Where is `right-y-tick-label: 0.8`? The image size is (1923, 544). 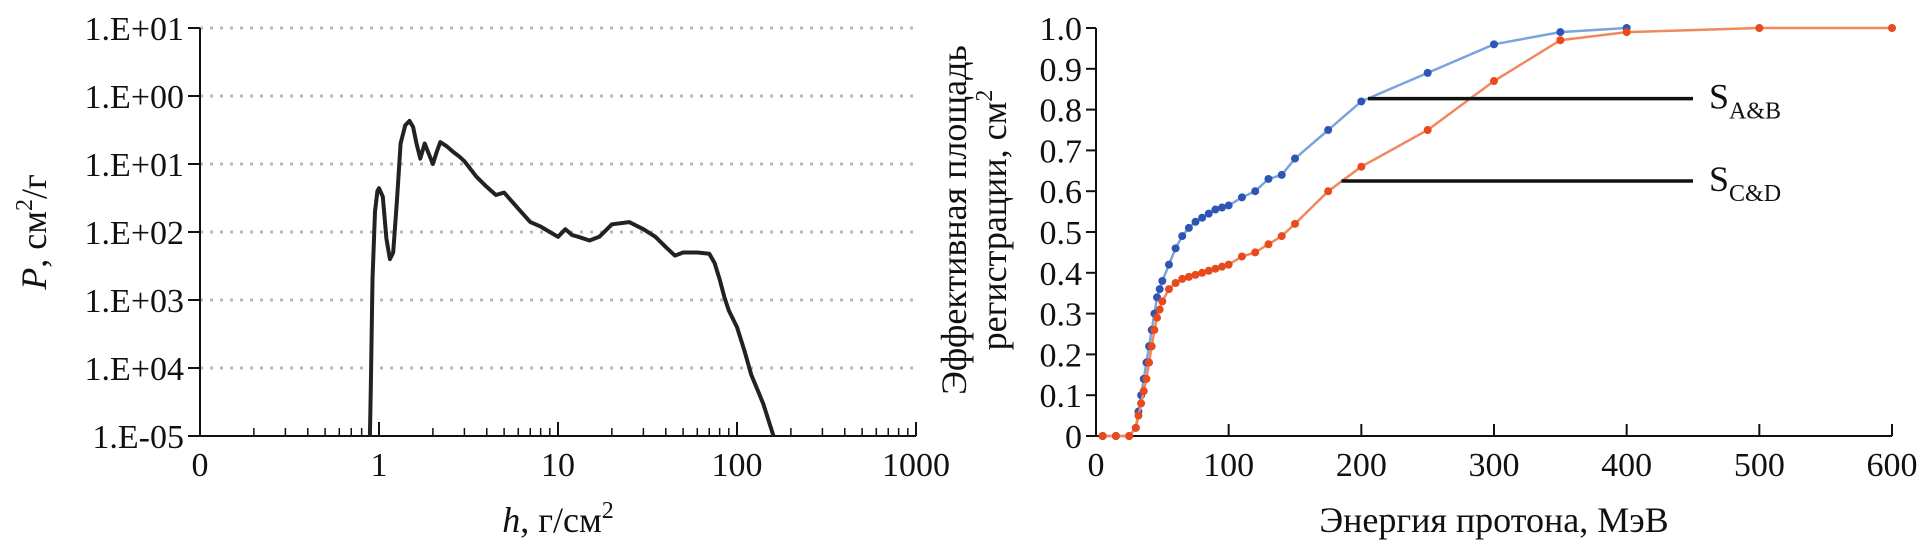 right-y-tick-label: 0.8 is located at coordinates (1061, 111).